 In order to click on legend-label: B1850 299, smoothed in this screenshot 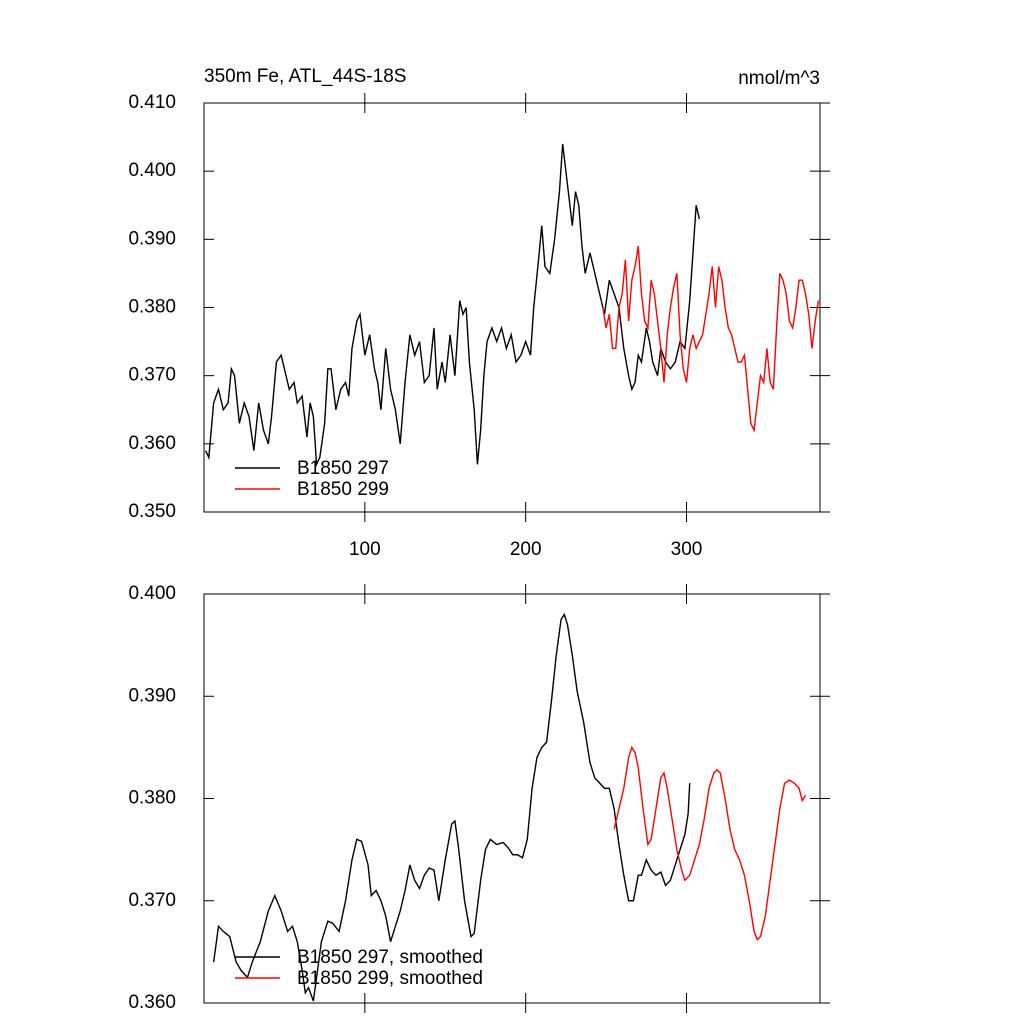, I will do `click(390, 978)`.